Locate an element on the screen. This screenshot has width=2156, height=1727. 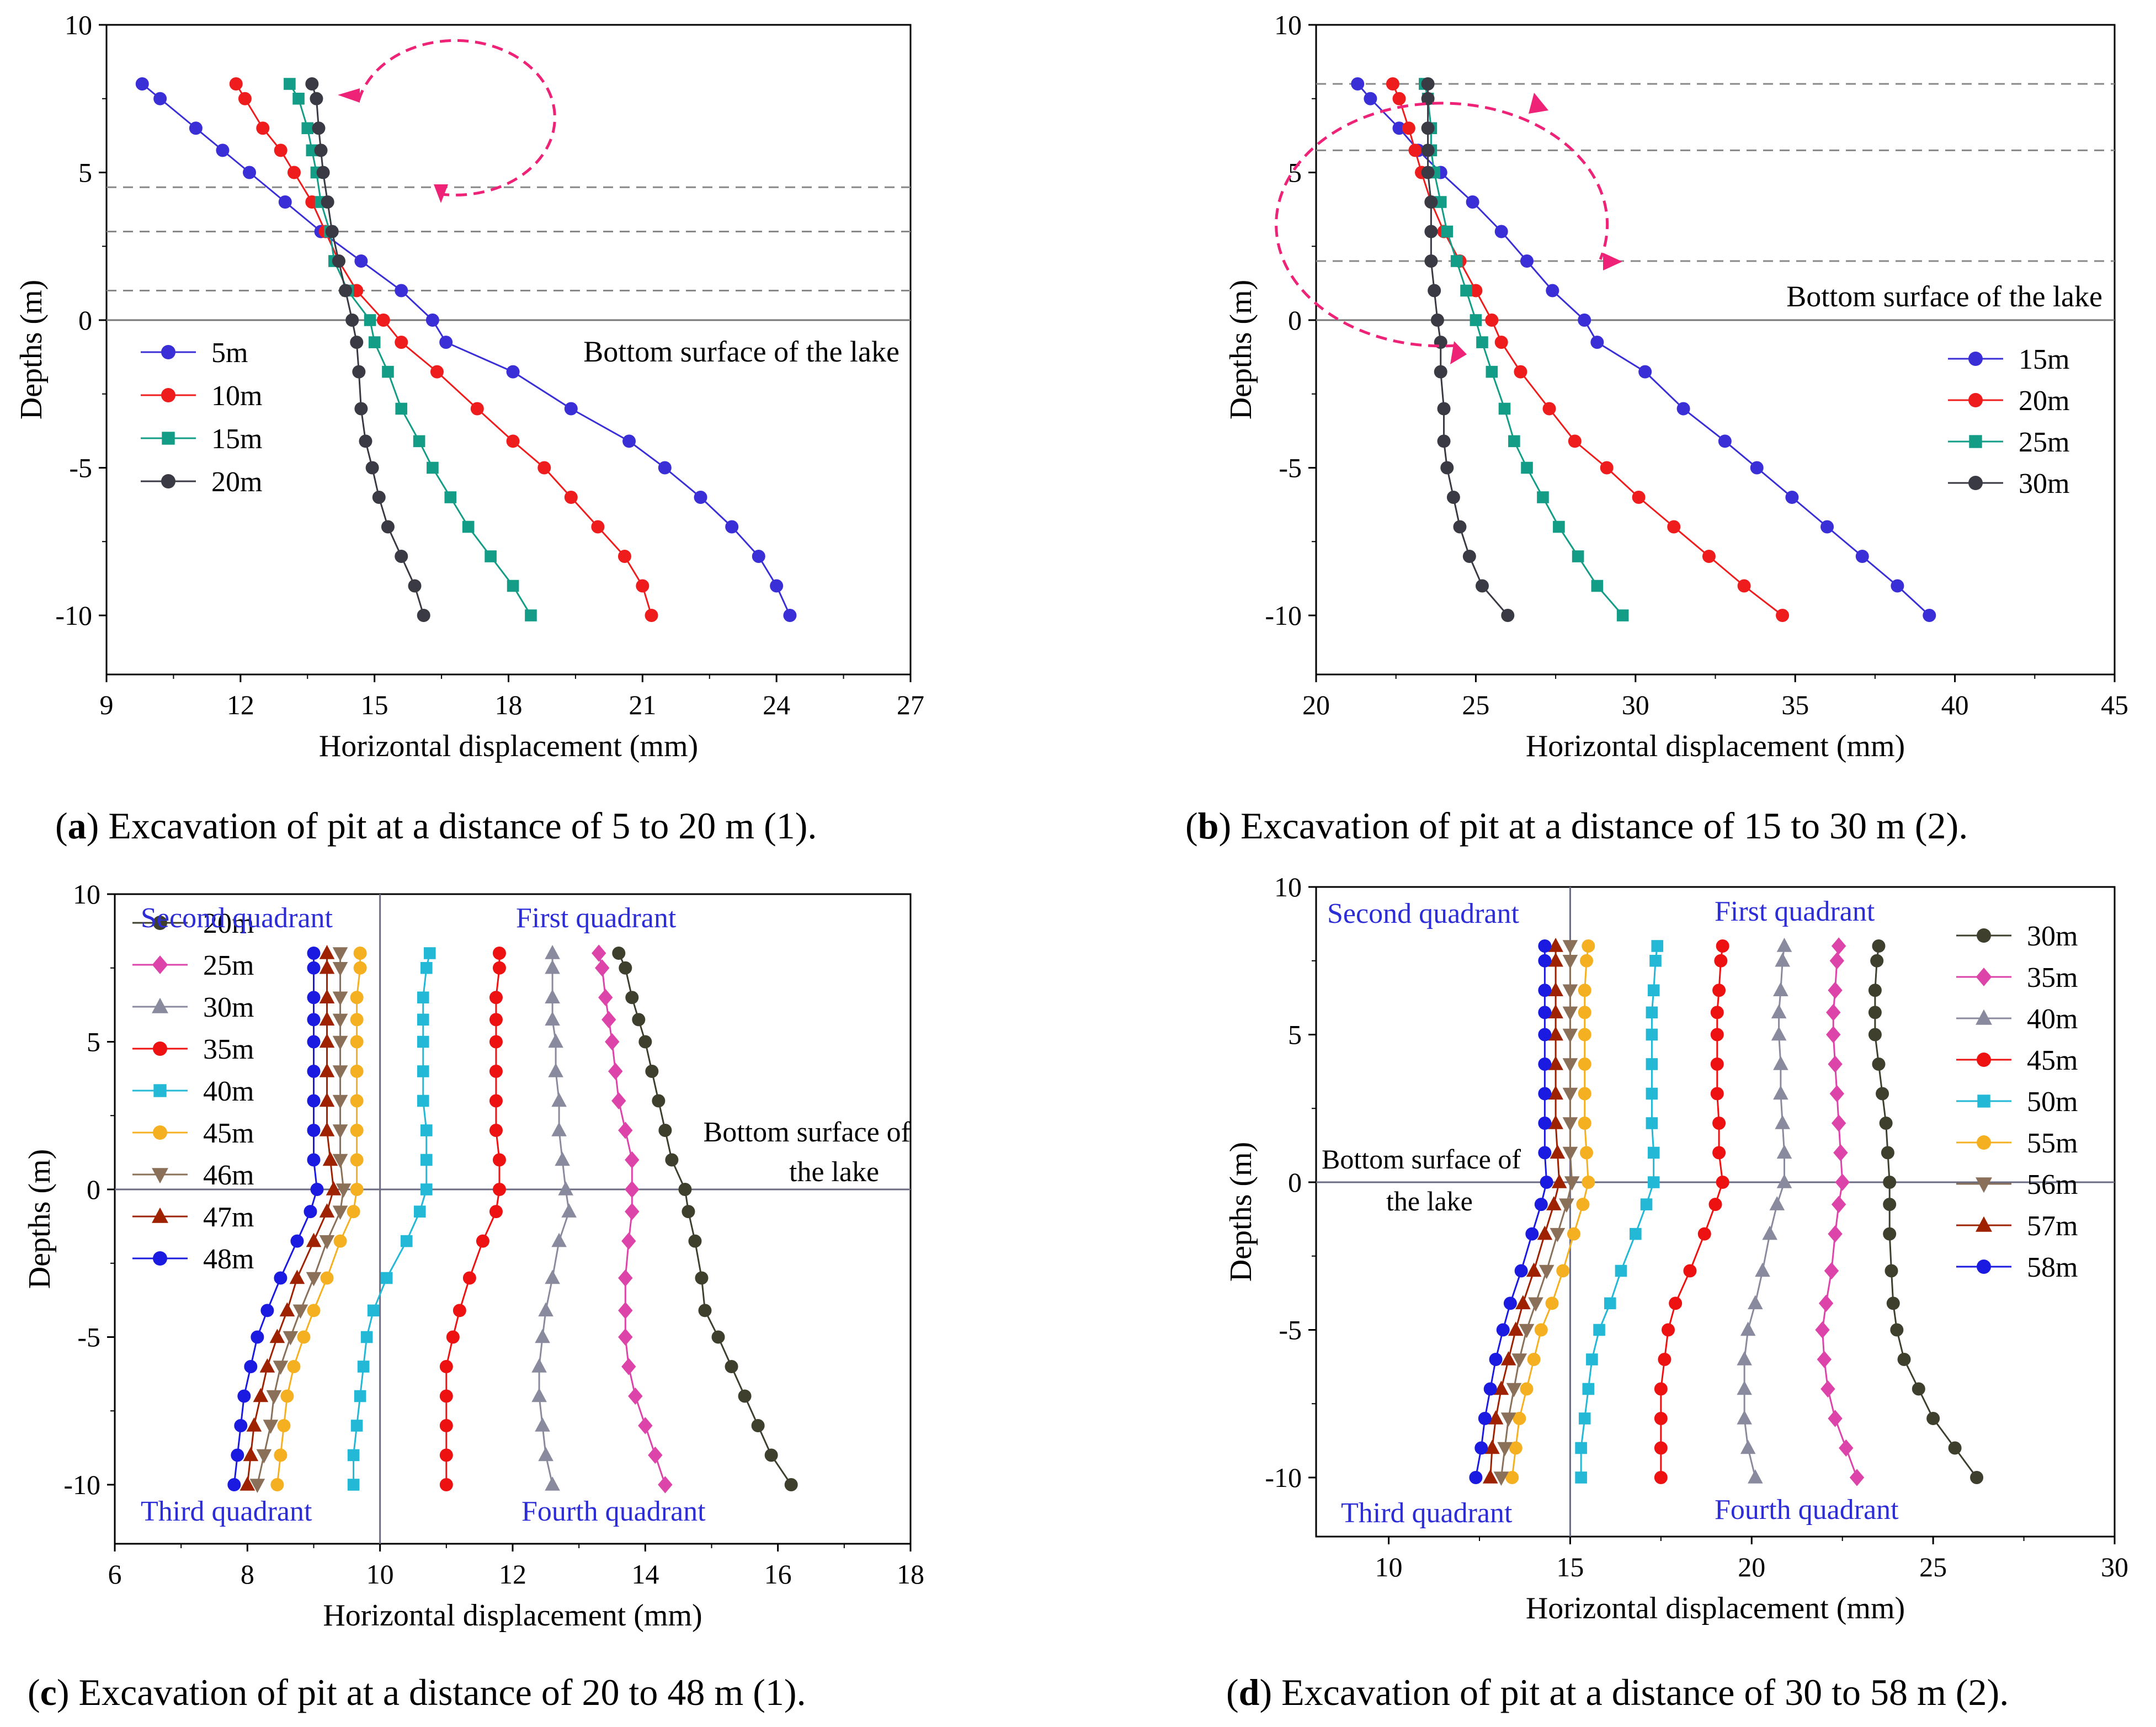
x-tick-label: 40 is located at coordinates (1955, 704).